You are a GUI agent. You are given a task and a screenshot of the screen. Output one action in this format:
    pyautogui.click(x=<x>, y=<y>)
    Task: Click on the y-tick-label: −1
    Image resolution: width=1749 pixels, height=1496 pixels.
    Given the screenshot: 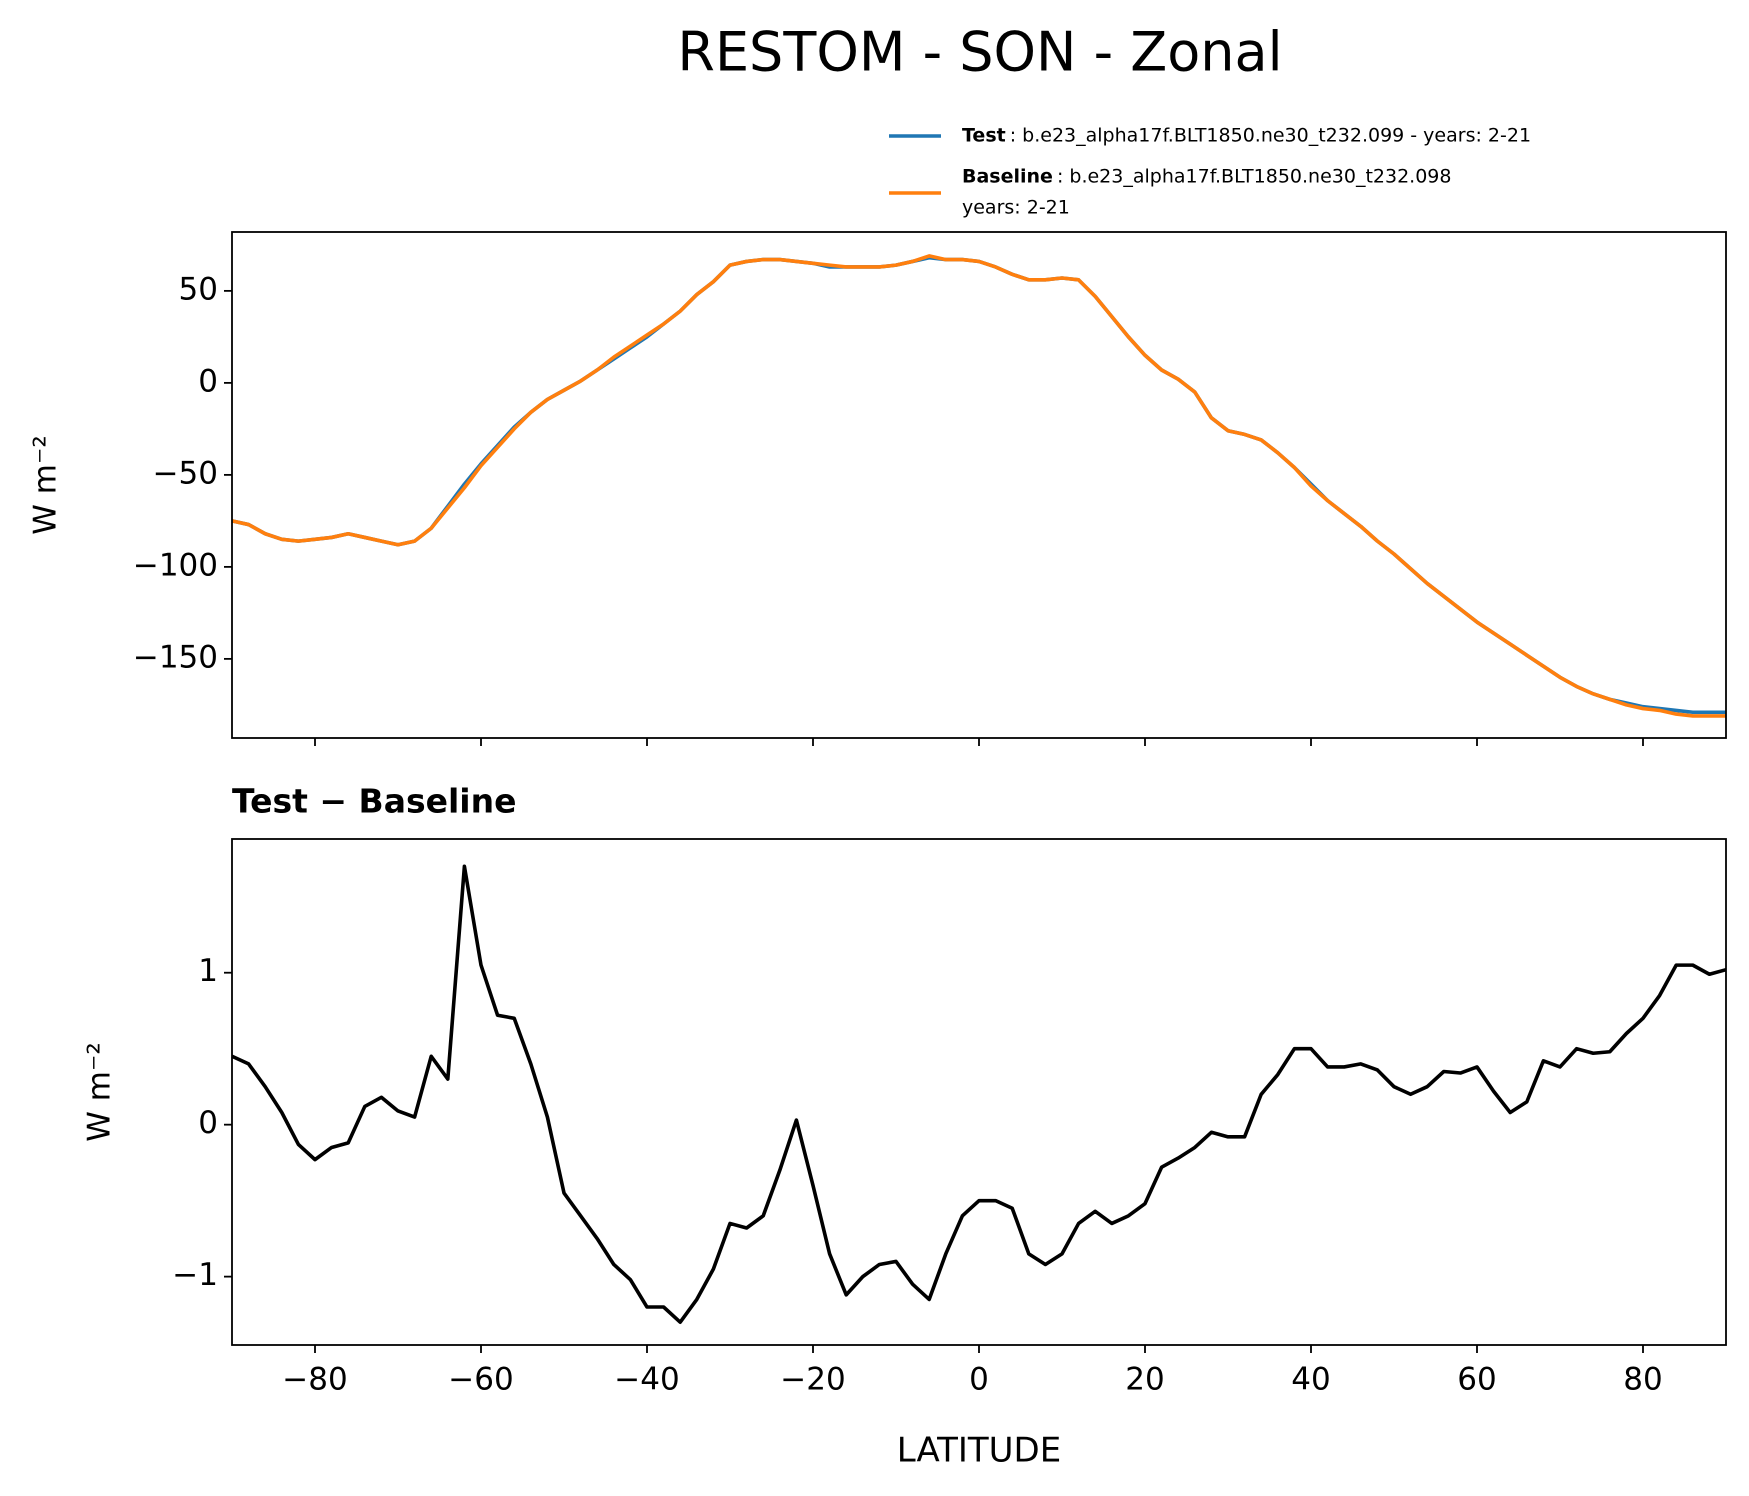 What is the action you would take?
    pyautogui.click(x=195, y=1275)
    